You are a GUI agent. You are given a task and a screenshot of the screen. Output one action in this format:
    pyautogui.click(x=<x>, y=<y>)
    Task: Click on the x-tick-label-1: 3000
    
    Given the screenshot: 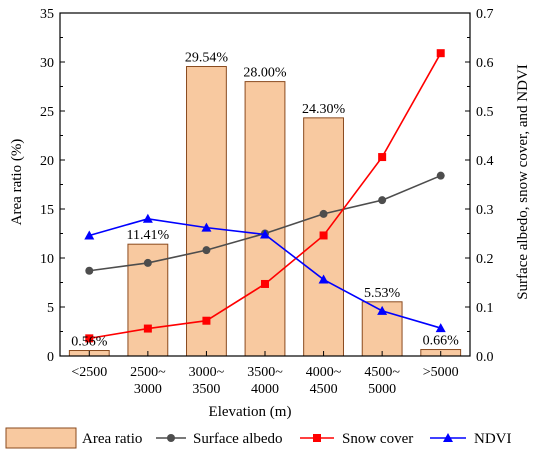 What is the action you would take?
    pyautogui.click(x=148, y=389)
    